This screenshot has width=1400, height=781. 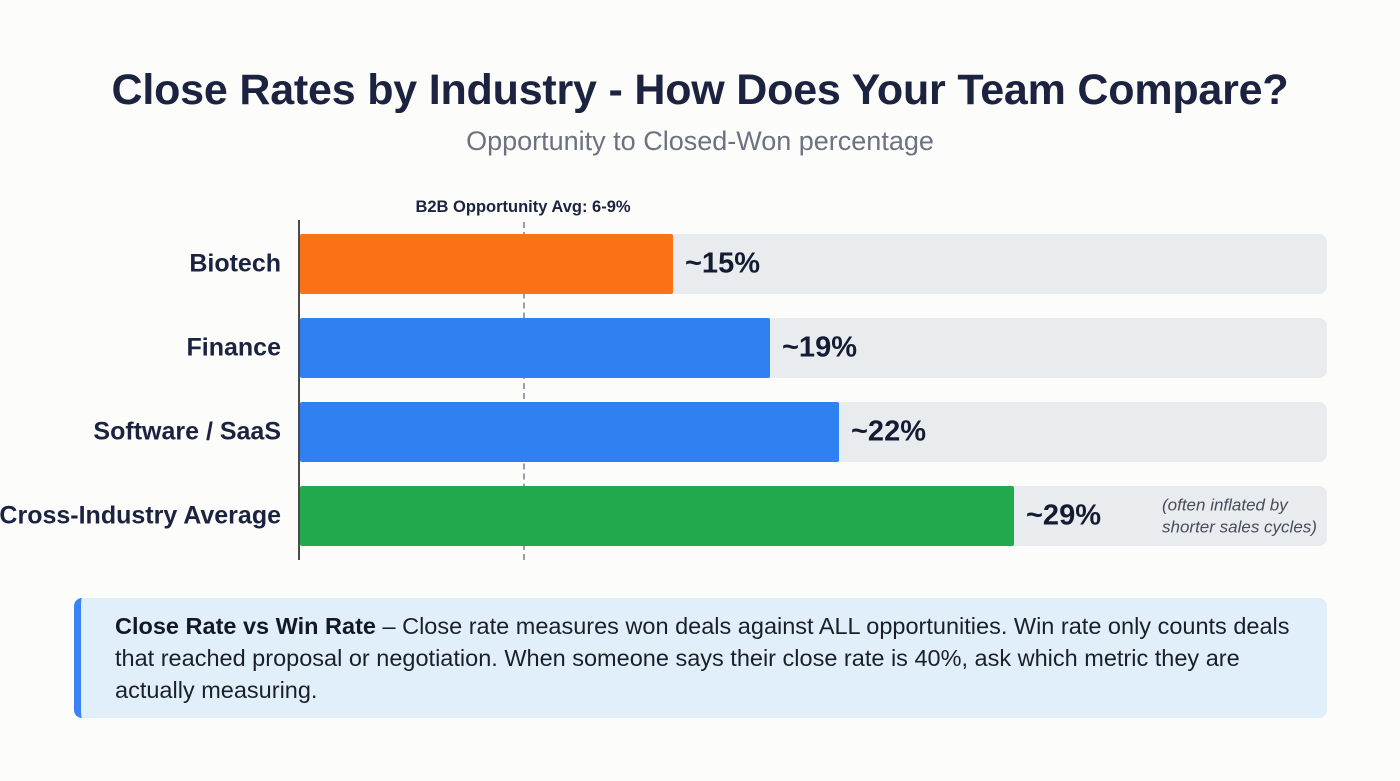 I want to click on bar-track: ~19%, so click(x=813, y=348).